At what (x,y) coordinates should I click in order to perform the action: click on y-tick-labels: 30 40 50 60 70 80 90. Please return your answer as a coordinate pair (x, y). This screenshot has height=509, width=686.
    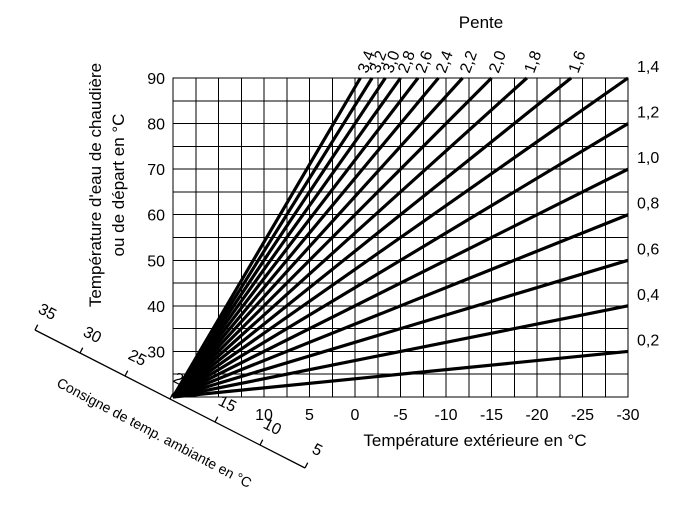
    Looking at the image, I should click on (156, 216).